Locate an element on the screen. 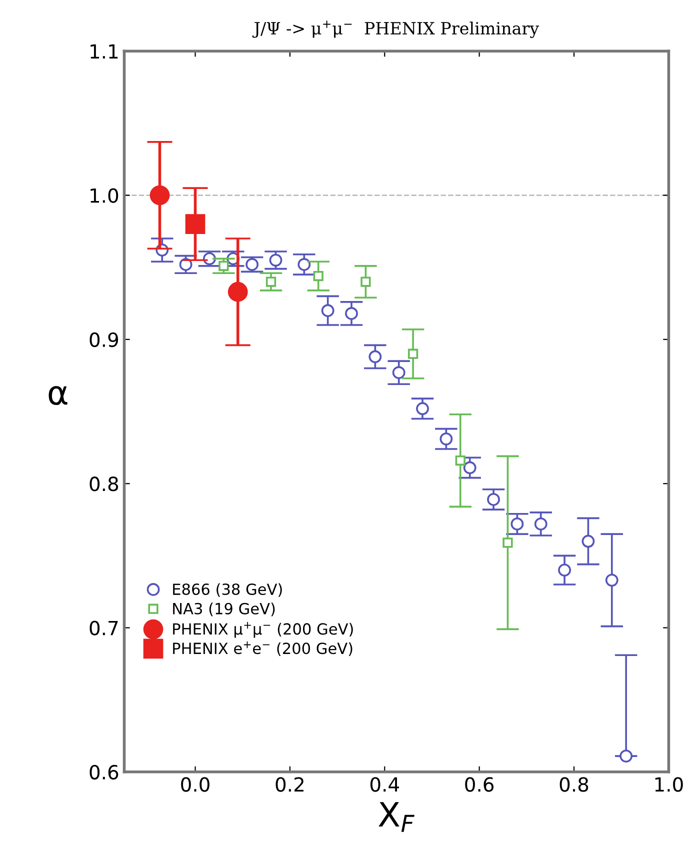 This screenshot has height=852, width=698. y-tick-label: 1.1 is located at coordinates (104, 51).